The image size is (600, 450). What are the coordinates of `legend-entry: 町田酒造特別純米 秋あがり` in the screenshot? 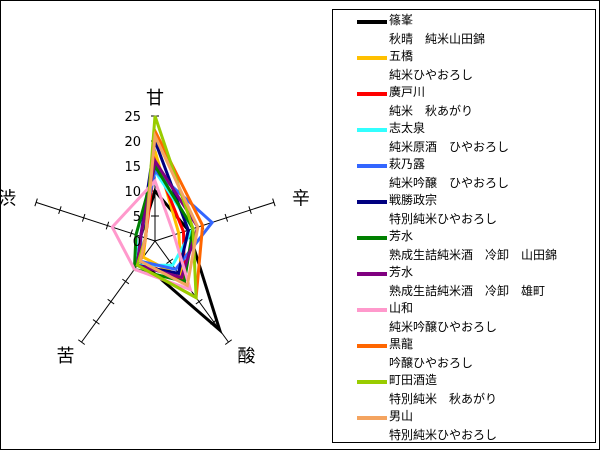 It's located at (464, 390).